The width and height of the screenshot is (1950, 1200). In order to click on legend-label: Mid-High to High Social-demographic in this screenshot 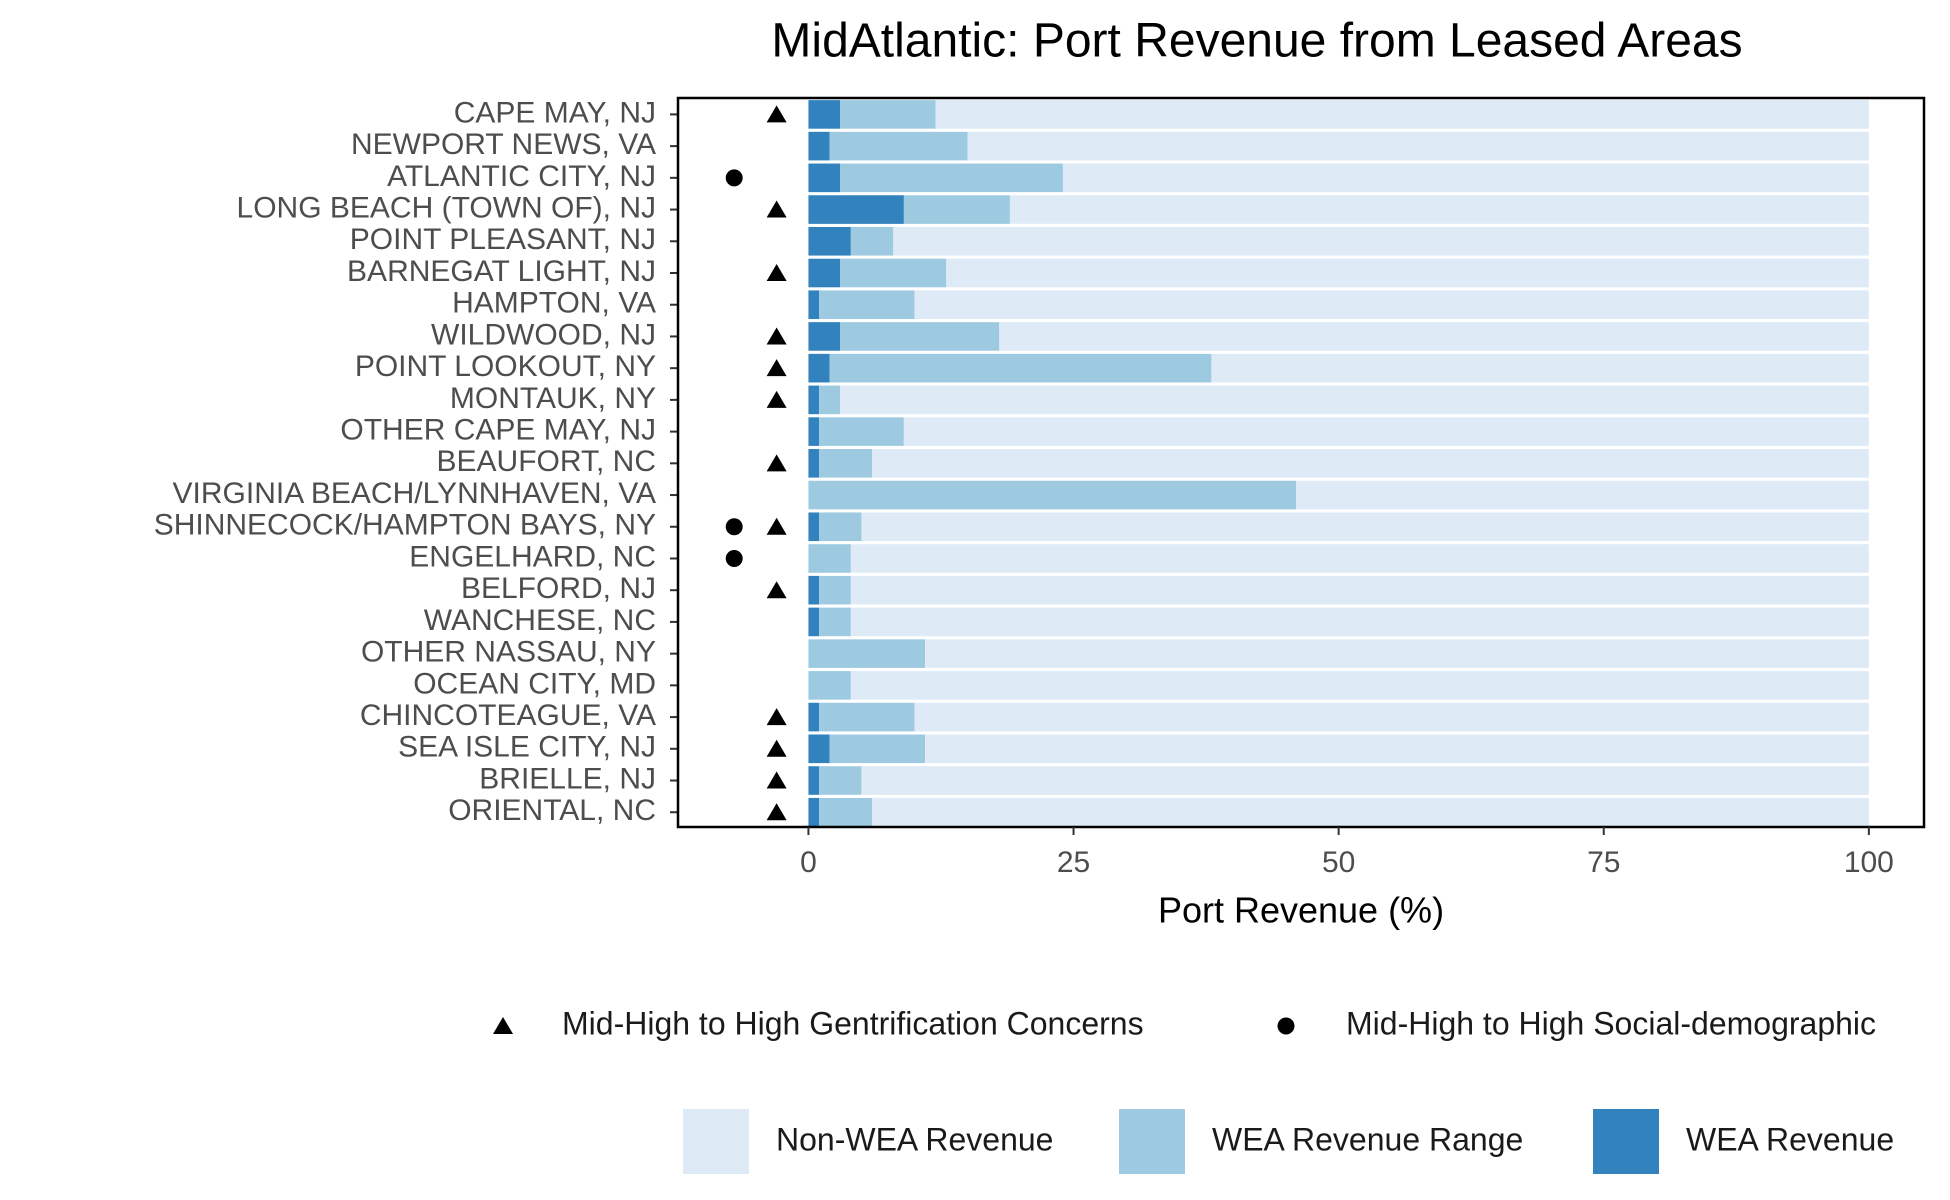, I will do `click(1611, 1023)`.